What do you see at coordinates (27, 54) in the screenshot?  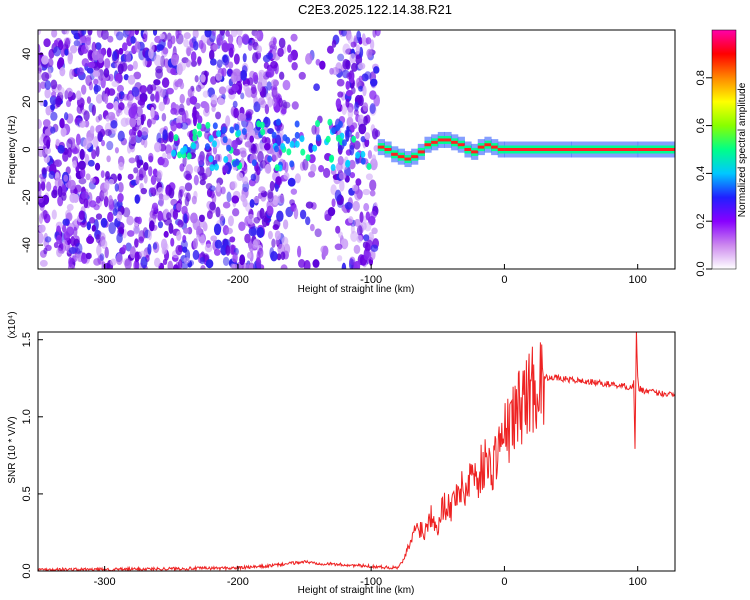 I see `heatmap-y-tick-label: 40` at bounding box center [27, 54].